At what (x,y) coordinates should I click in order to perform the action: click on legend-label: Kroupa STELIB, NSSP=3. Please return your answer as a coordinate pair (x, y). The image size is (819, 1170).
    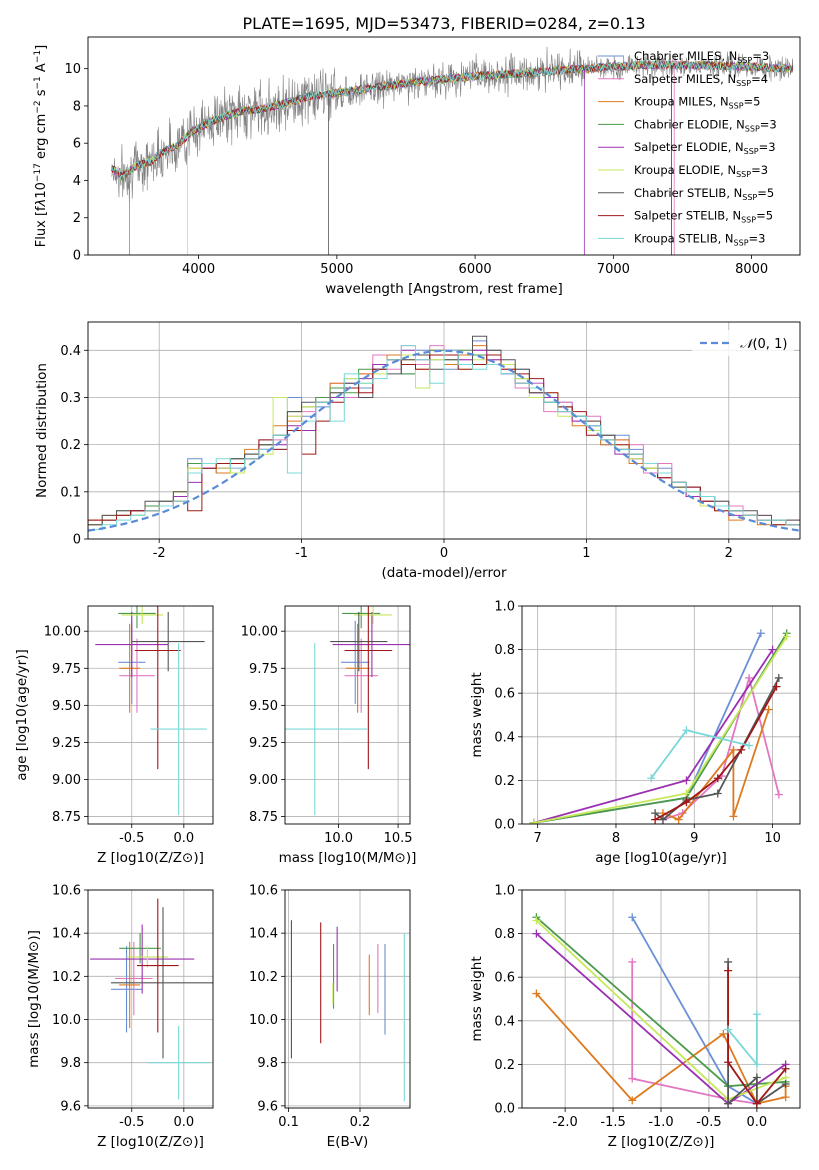
    Looking at the image, I should click on (699, 239).